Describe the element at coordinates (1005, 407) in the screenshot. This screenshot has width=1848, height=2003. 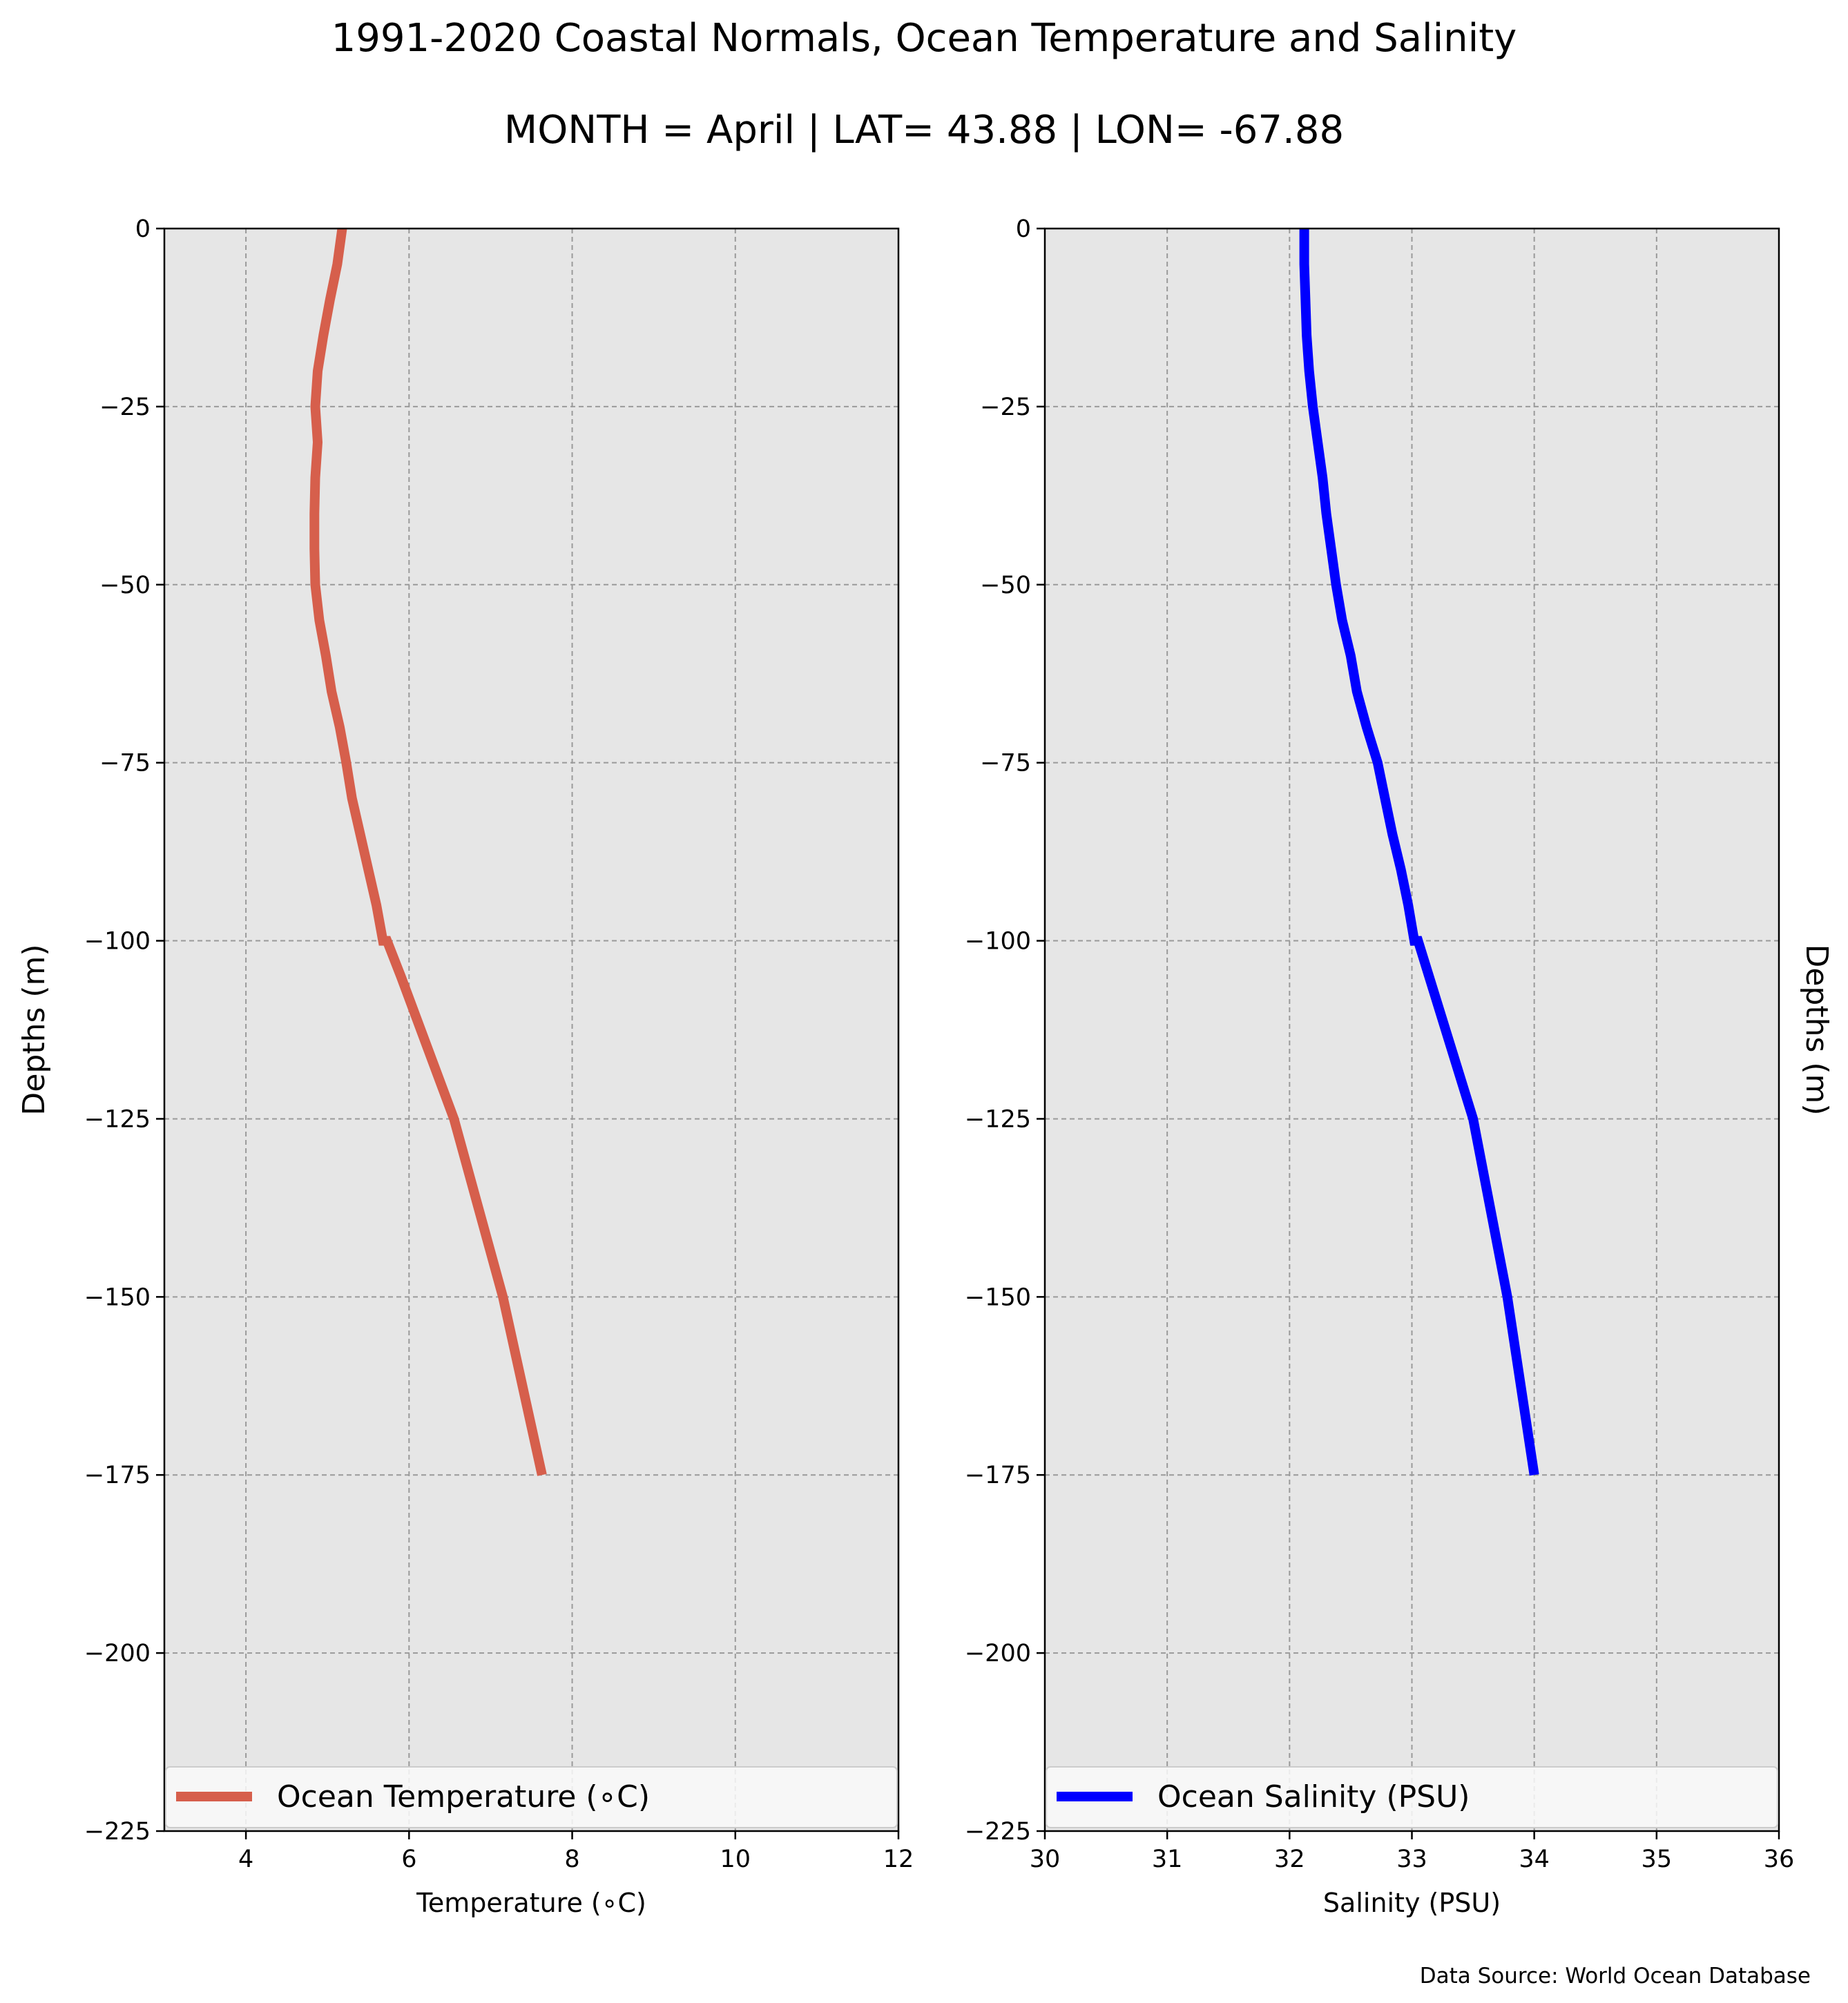
I see `salinity-y-tick-label: −25` at that location.